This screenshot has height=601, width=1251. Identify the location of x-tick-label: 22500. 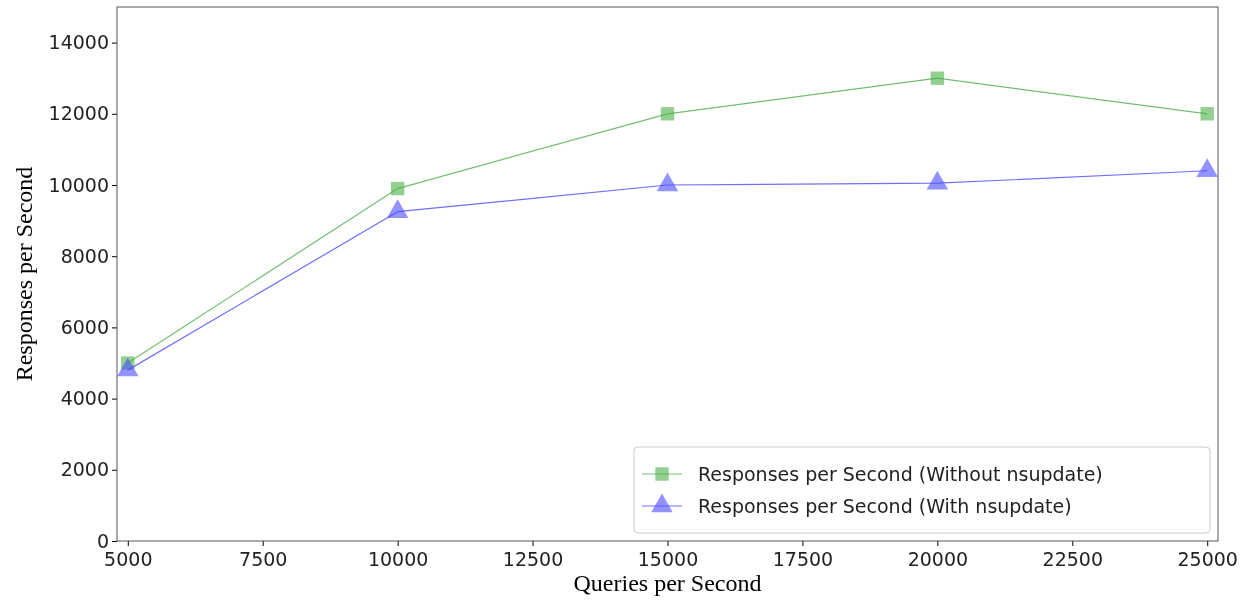
(1073, 559).